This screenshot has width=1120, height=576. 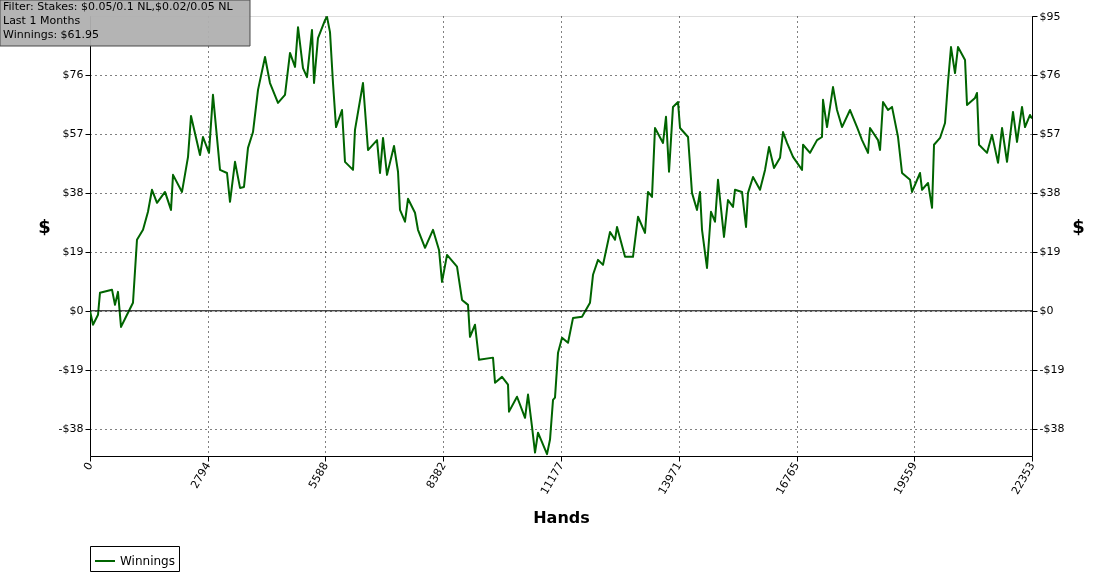 I want to click on y-tick-label: $0, so click(x=76, y=311).